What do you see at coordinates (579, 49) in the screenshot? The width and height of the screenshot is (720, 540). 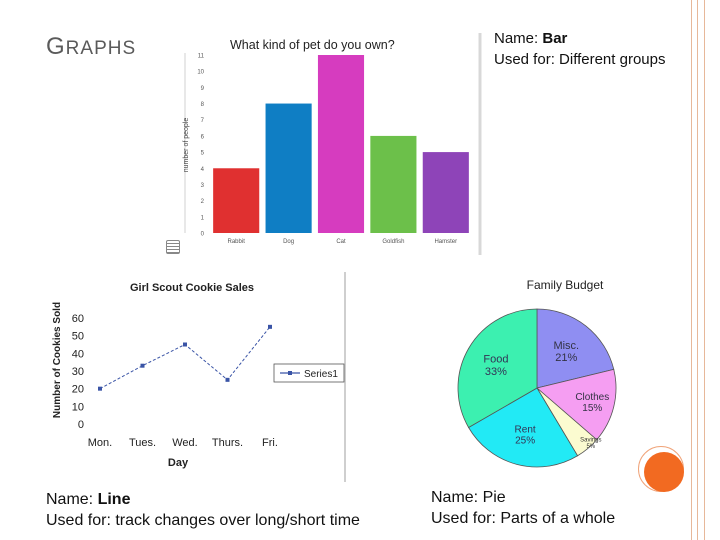 I see `bar-caption: Name: Bar Used for: Different groups` at bounding box center [579, 49].